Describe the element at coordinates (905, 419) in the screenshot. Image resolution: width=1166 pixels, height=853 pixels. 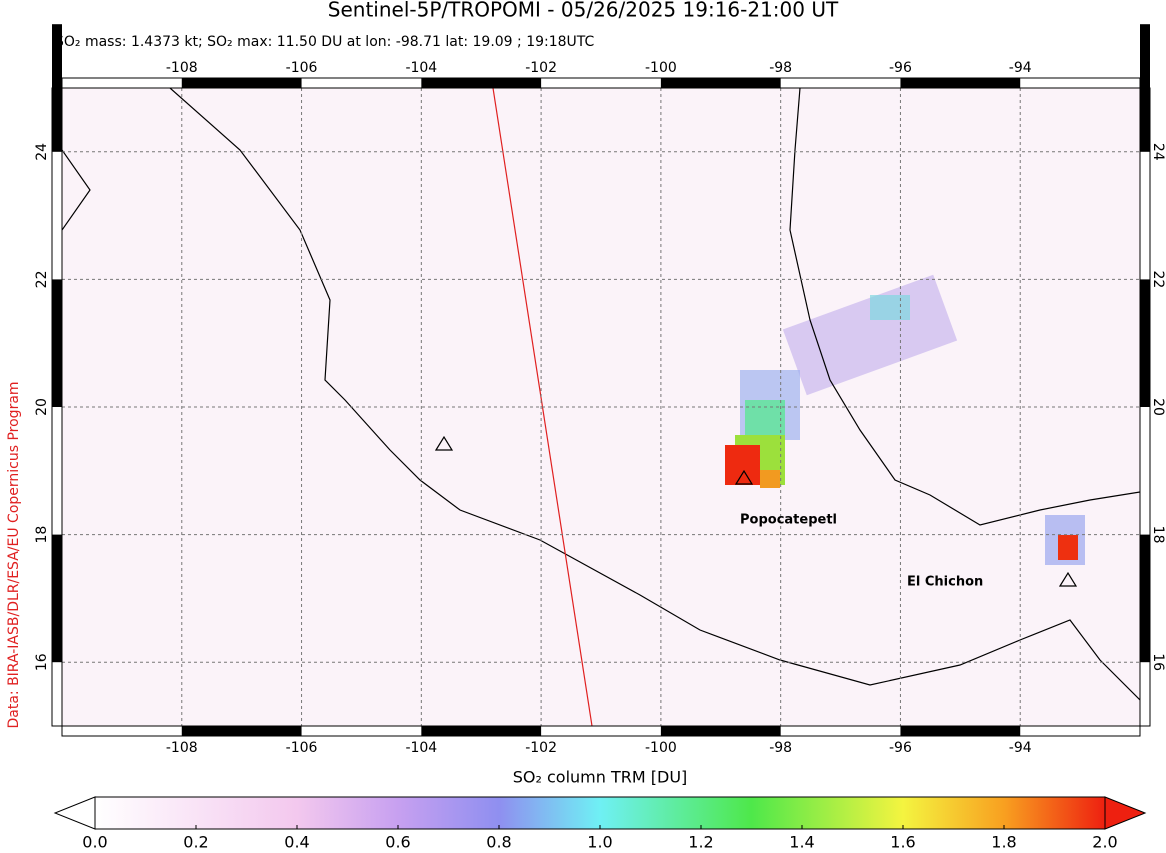
I see `so2-plume` at that location.